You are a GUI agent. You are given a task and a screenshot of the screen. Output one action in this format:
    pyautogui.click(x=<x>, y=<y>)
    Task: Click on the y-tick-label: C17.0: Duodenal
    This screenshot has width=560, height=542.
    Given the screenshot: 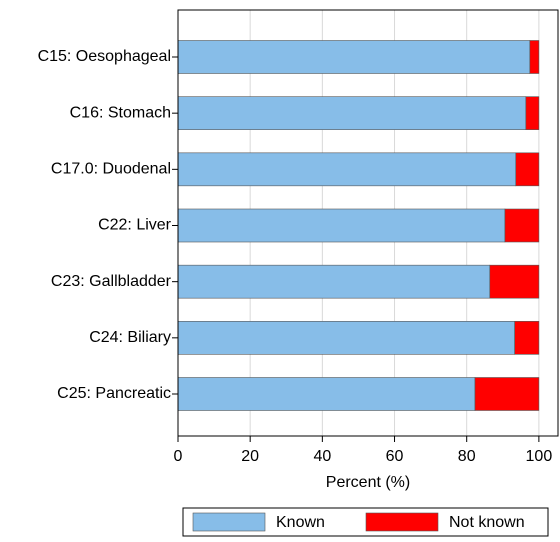 What is the action you would take?
    pyautogui.click(x=111, y=169)
    